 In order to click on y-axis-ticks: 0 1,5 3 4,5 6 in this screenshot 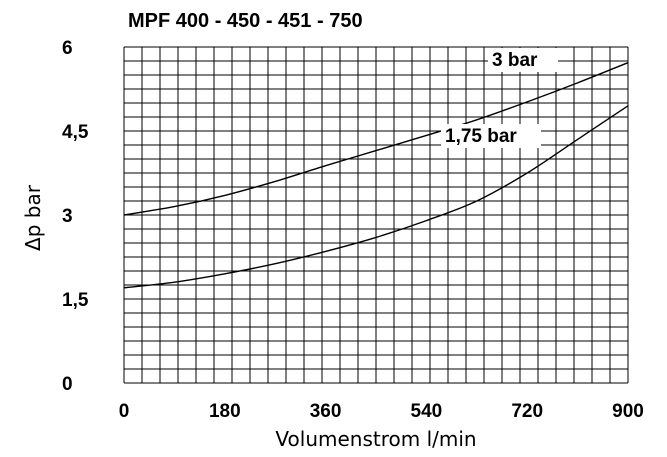, I will do `click(75, 216)`.